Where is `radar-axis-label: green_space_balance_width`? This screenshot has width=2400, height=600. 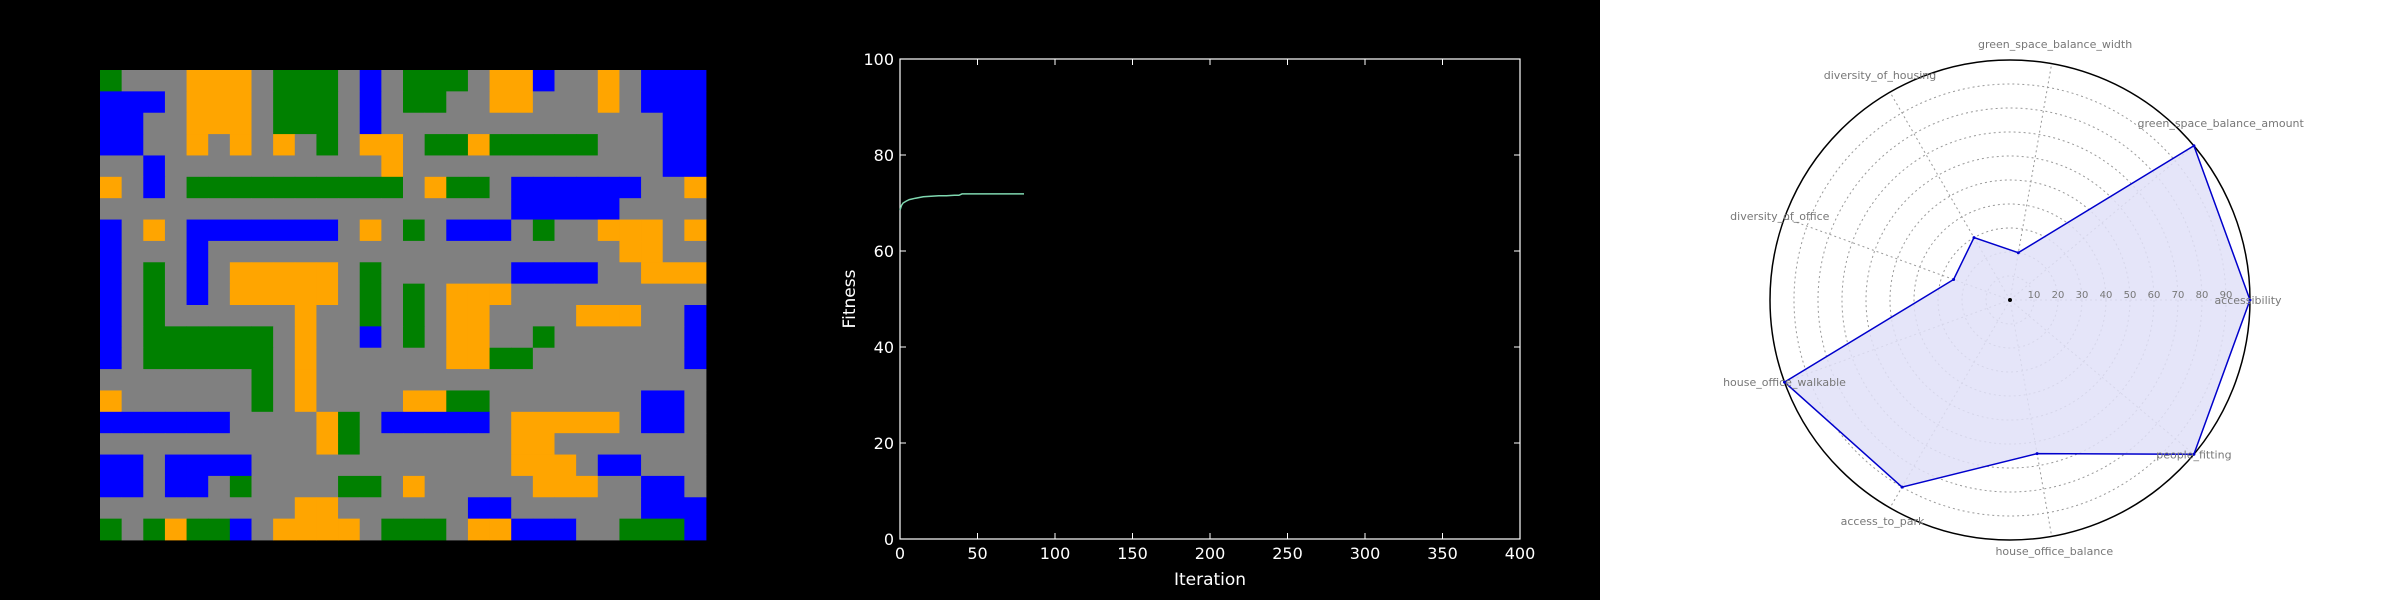
radar-axis-label: green_space_balance_width is located at coordinates (2055, 44).